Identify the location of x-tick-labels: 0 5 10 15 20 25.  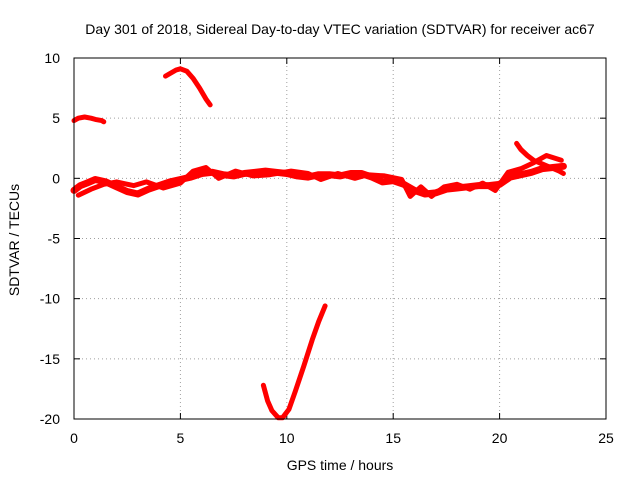
(342, 438).